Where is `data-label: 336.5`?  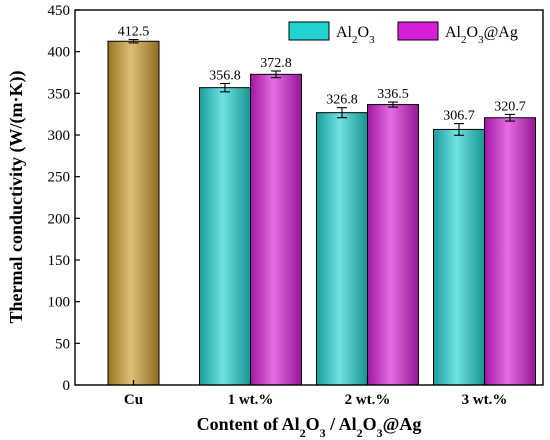
data-label: 336.5 is located at coordinates (393, 94).